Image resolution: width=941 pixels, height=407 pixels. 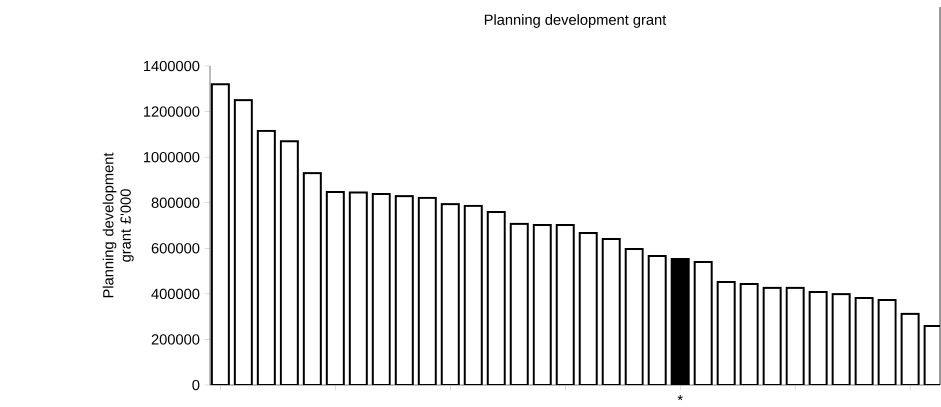 I want to click on y-tick-label: 600000, so click(x=176, y=248).